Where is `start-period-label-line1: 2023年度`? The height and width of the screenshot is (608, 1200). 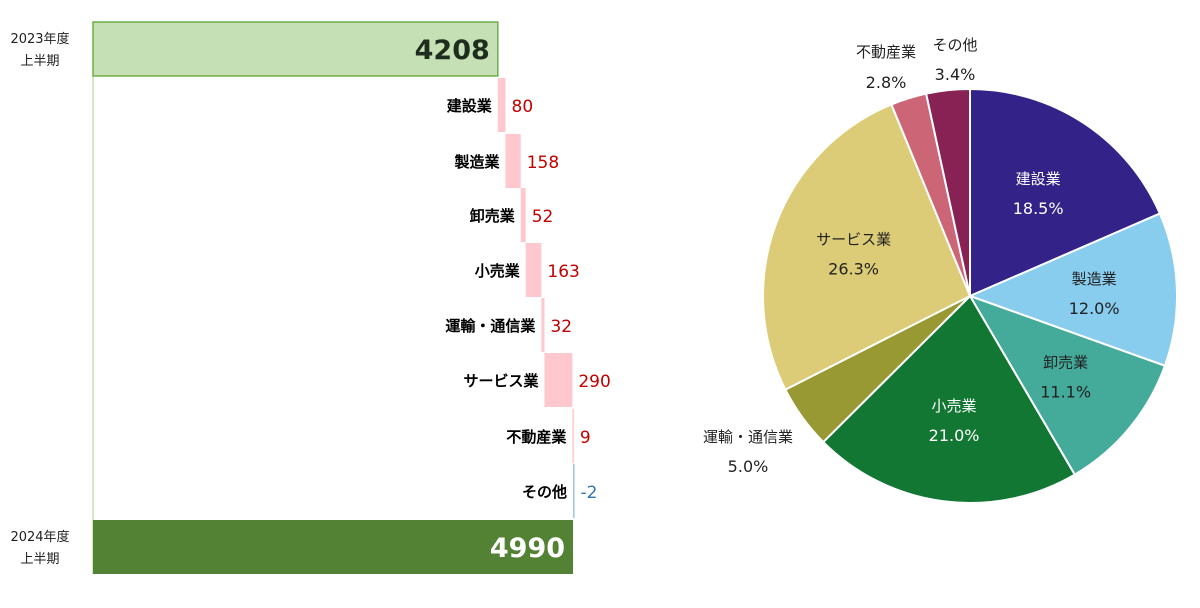 start-period-label-line1: 2023年度 is located at coordinates (39, 39).